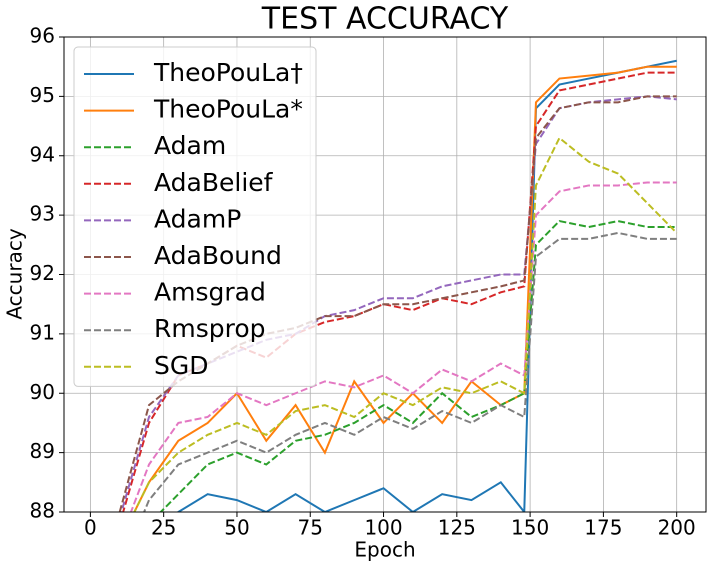 Image resolution: width=712 pixels, height=568 pixels. I want to click on y-tick-label: 95, so click(42, 95).